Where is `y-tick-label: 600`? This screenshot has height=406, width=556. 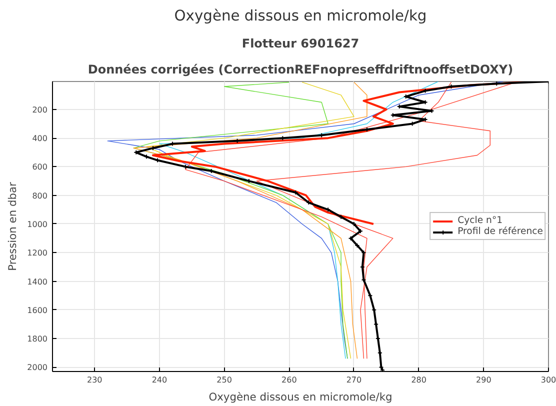
y-tick-label: 600 is located at coordinates (40, 167).